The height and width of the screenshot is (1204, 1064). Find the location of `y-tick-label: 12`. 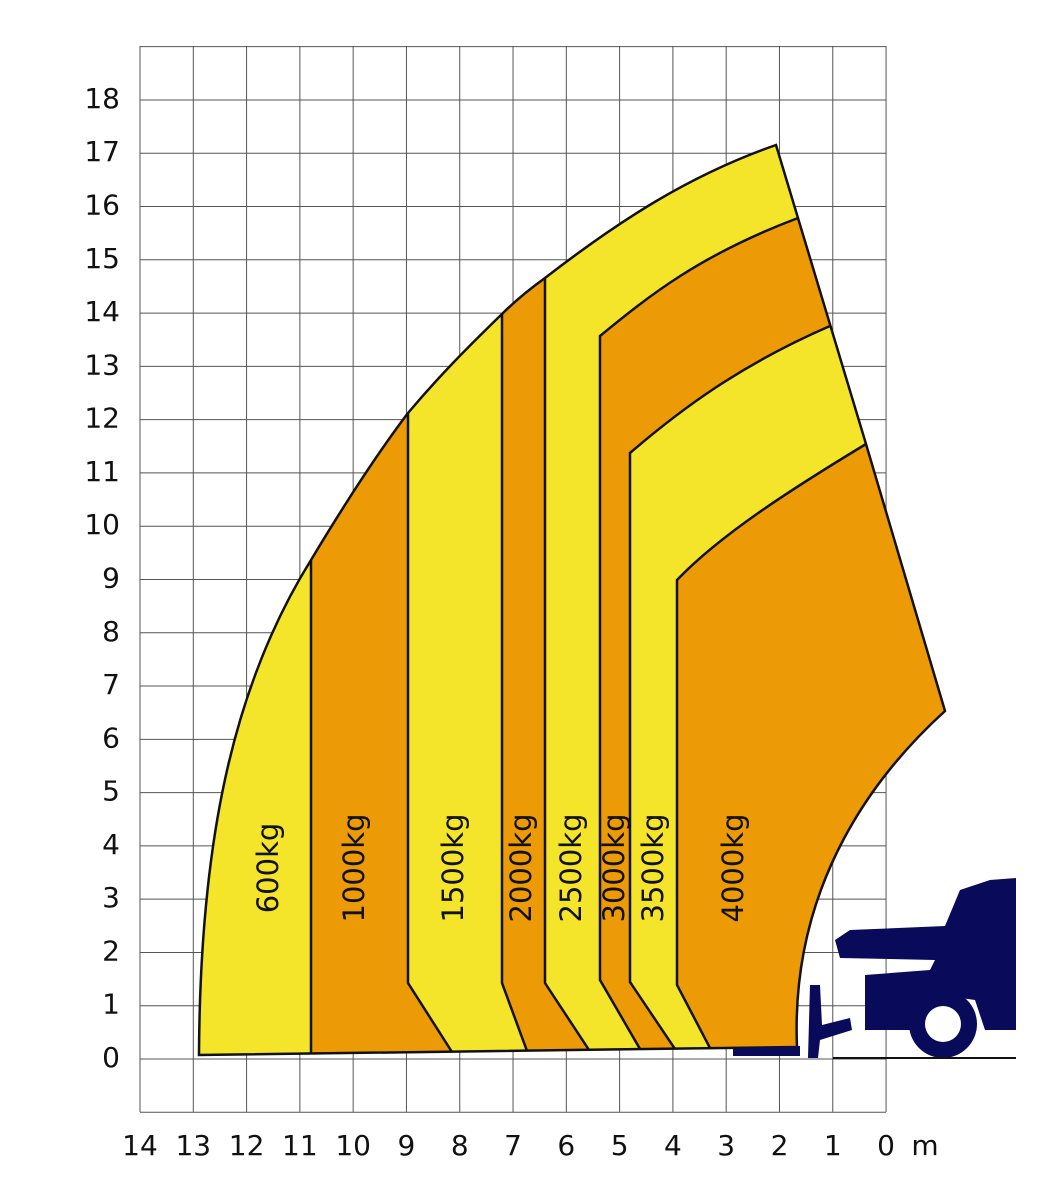

y-tick-label: 12 is located at coordinates (102, 418).